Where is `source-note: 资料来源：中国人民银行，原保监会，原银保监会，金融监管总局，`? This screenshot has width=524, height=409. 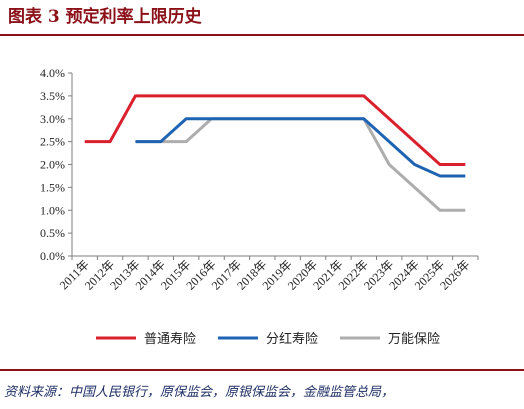 source-note: 资料来源：中国人民银行，原保监会，原银保监会，金融监管总局， is located at coordinates (199, 392).